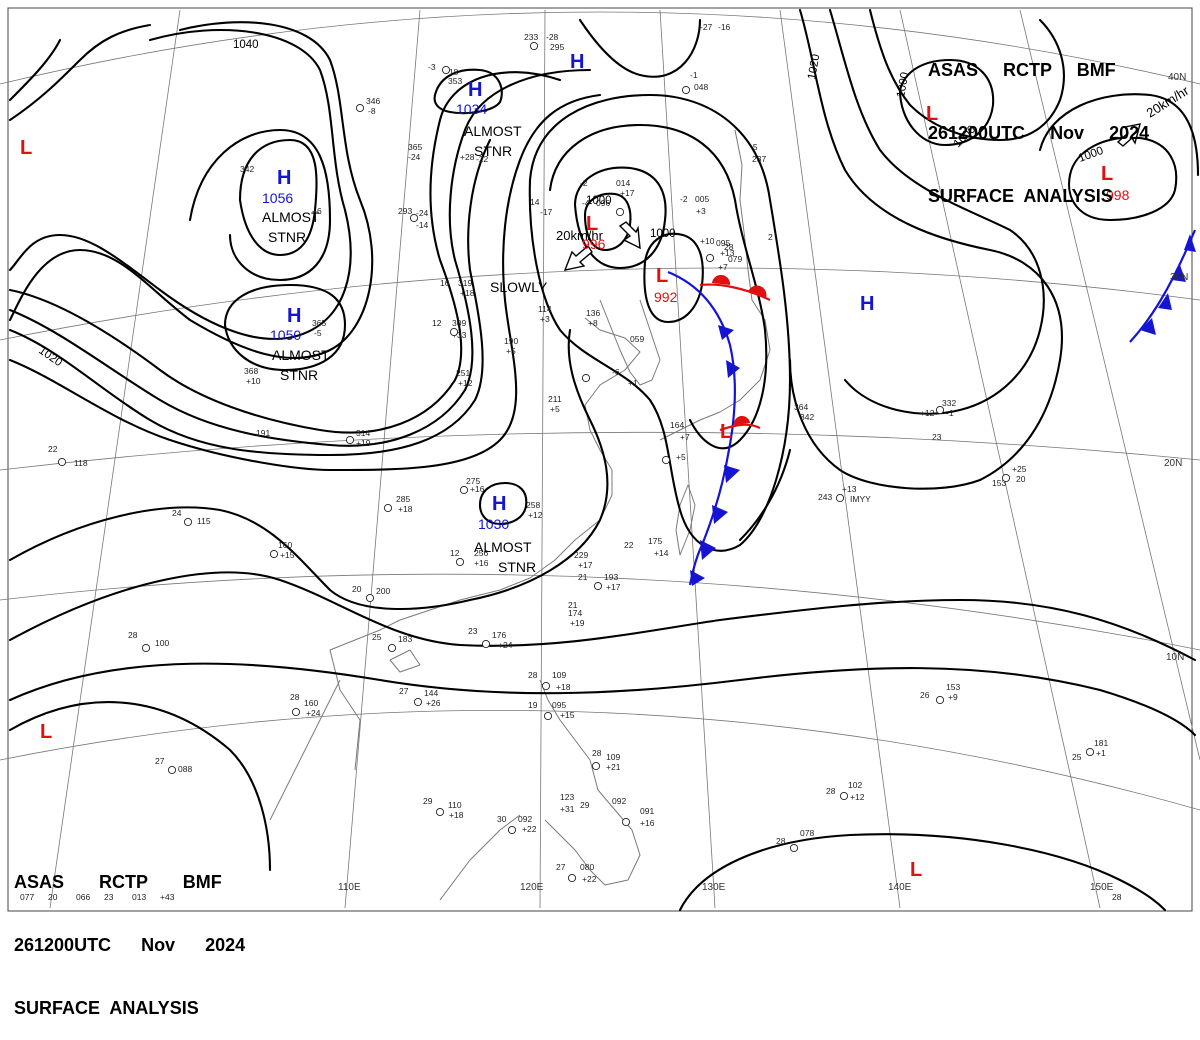 The width and height of the screenshot is (1200, 1040). What do you see at coordinates (349, 887) in the screenshot?
I see `longitude-label: 110E` at bounding box center [349, 887].